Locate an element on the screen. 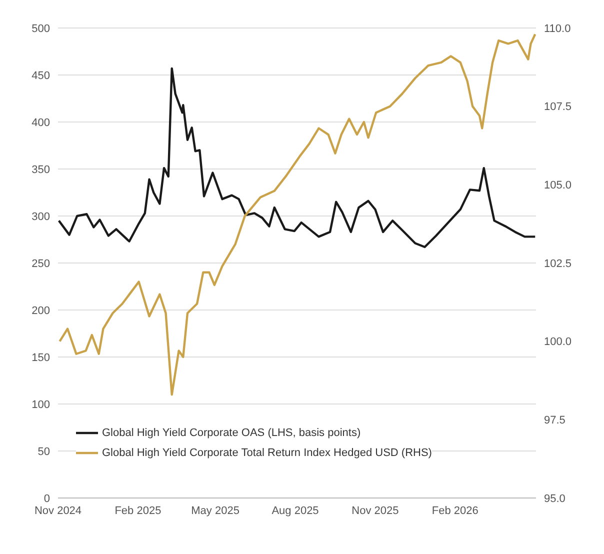  x-tick-label: Nov 2025 is located at coordinates (375, 510).